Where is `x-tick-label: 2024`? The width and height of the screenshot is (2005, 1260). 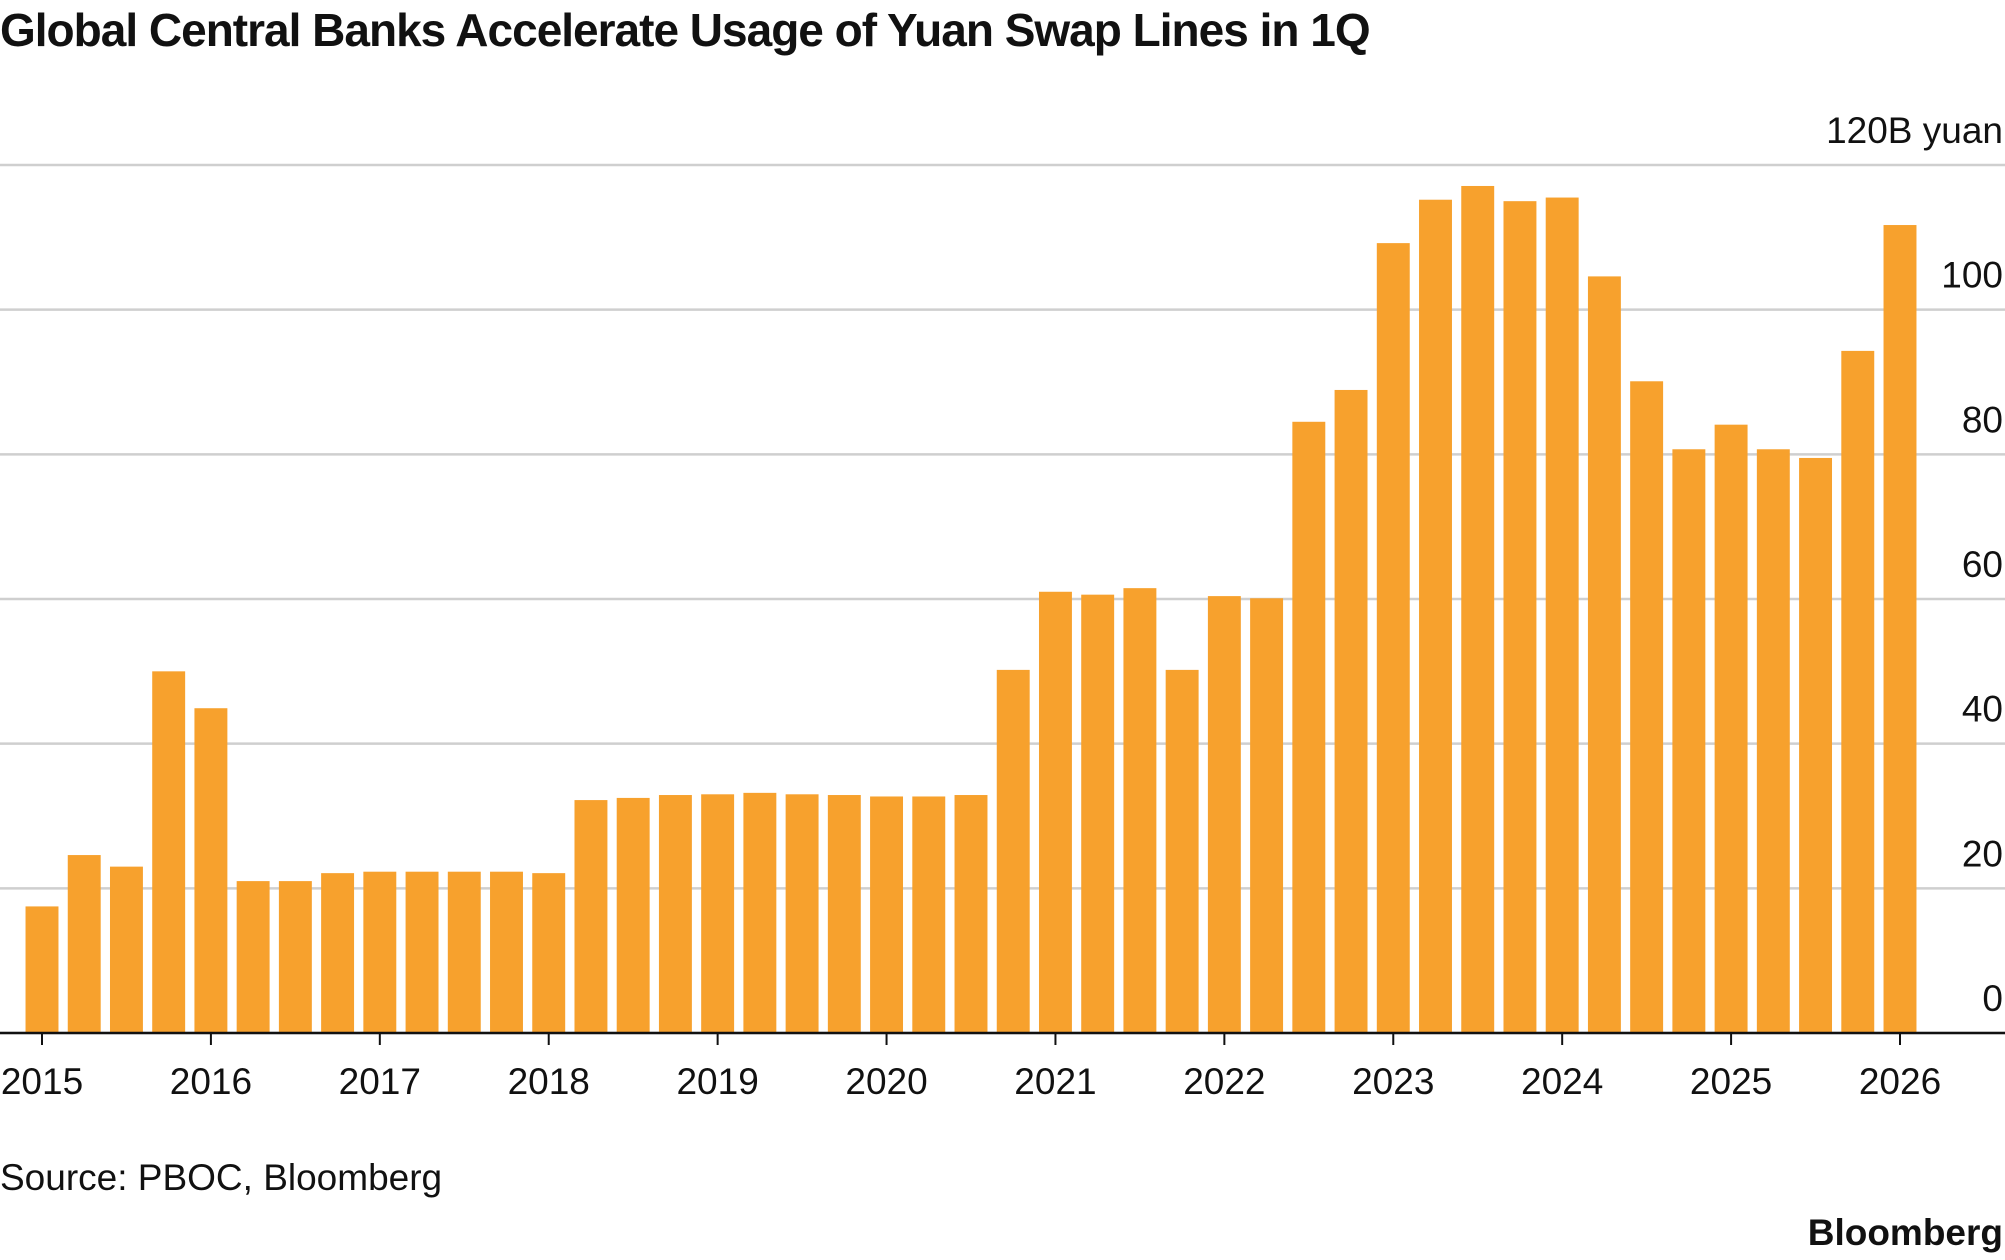
x-tick-label: 2024 is located at coordinates (1562, 1081).